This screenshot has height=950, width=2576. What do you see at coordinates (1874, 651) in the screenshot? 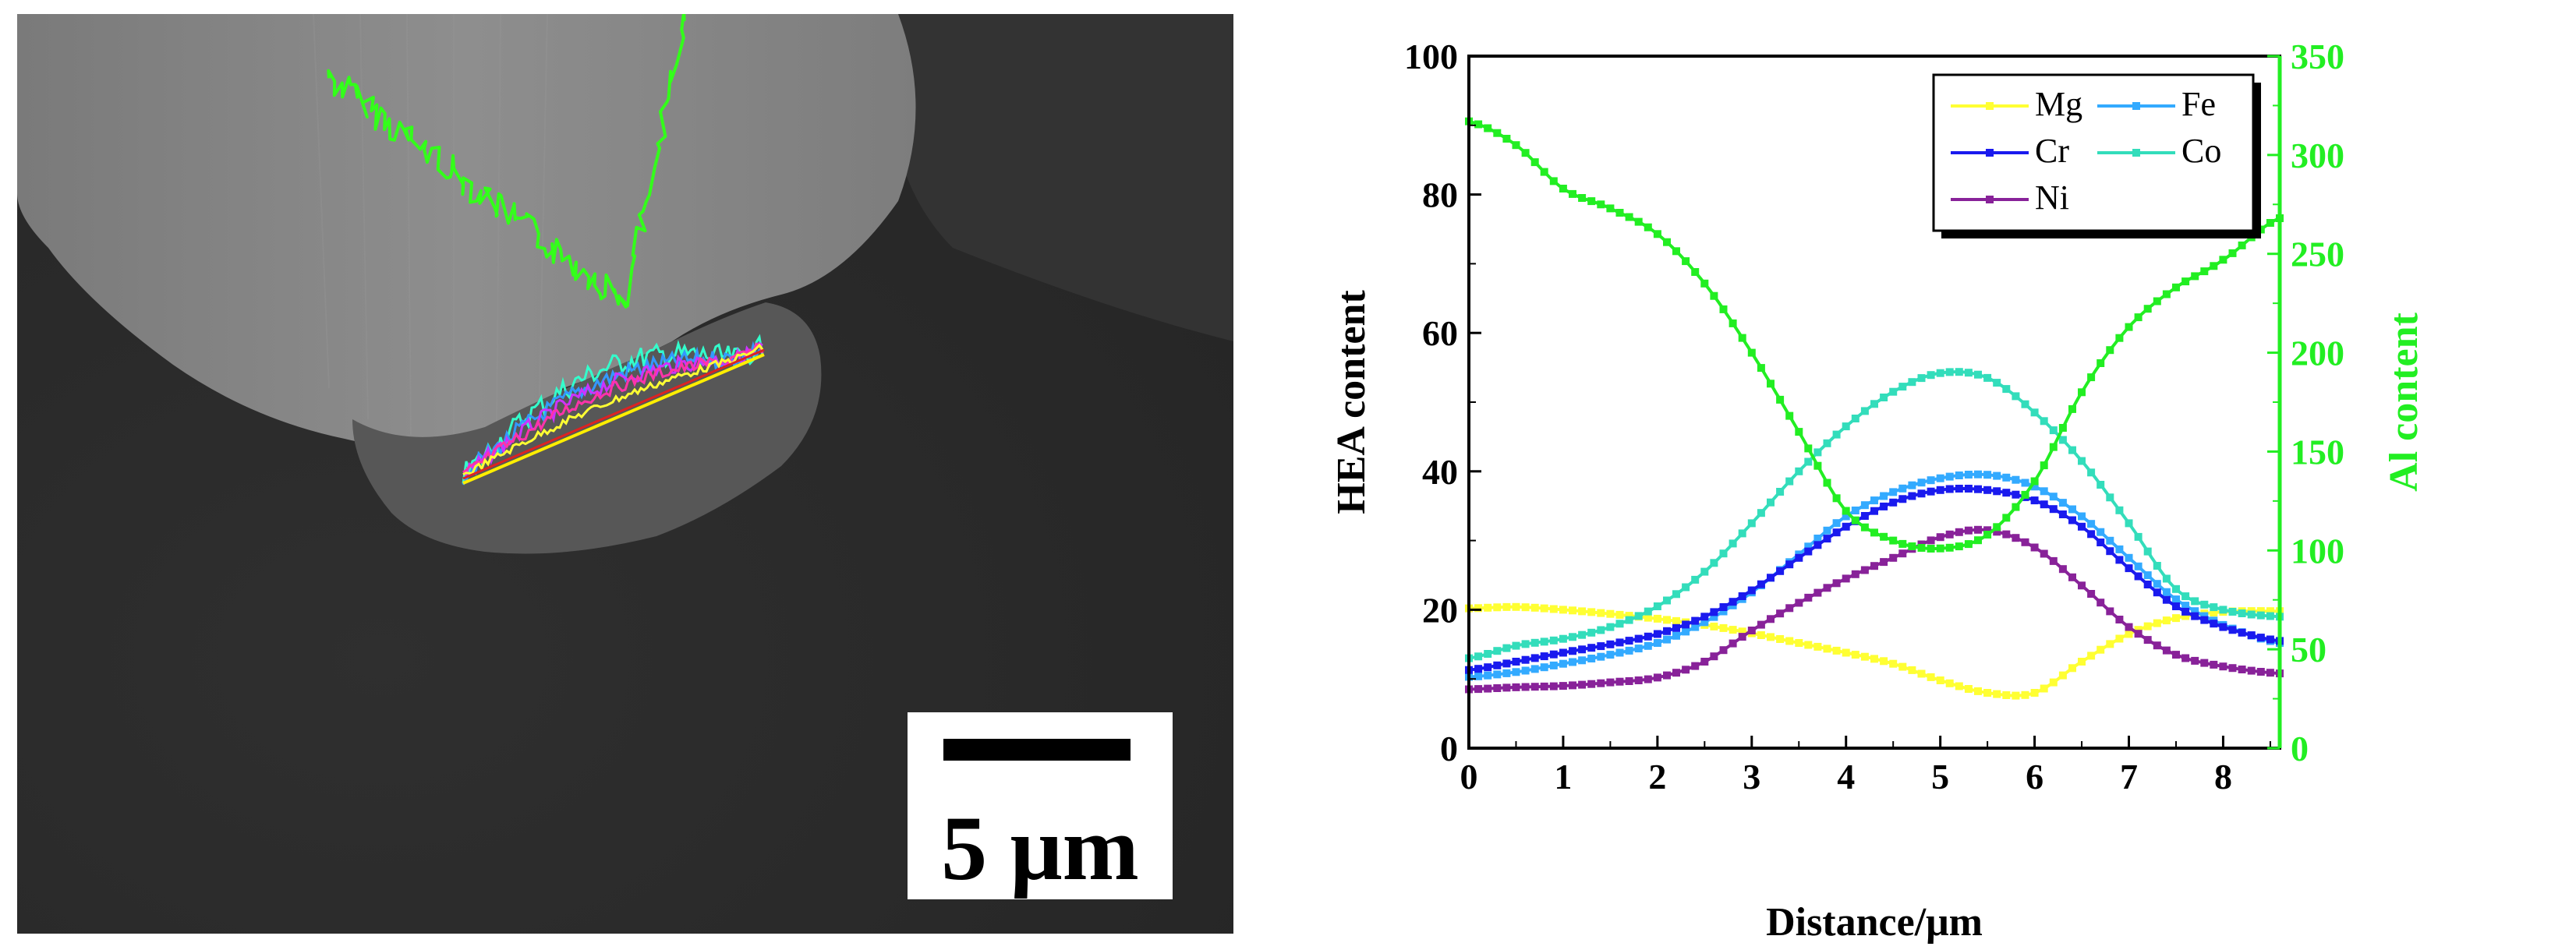
I see `series-mg` at bounding box center [1874, 651].